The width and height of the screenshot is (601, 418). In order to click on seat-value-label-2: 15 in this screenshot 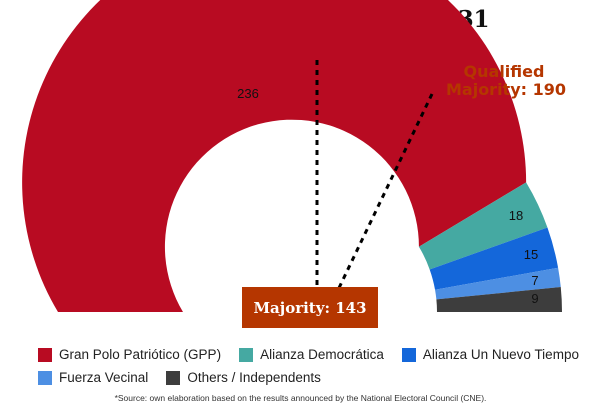, I will do `click(531, 254)`.